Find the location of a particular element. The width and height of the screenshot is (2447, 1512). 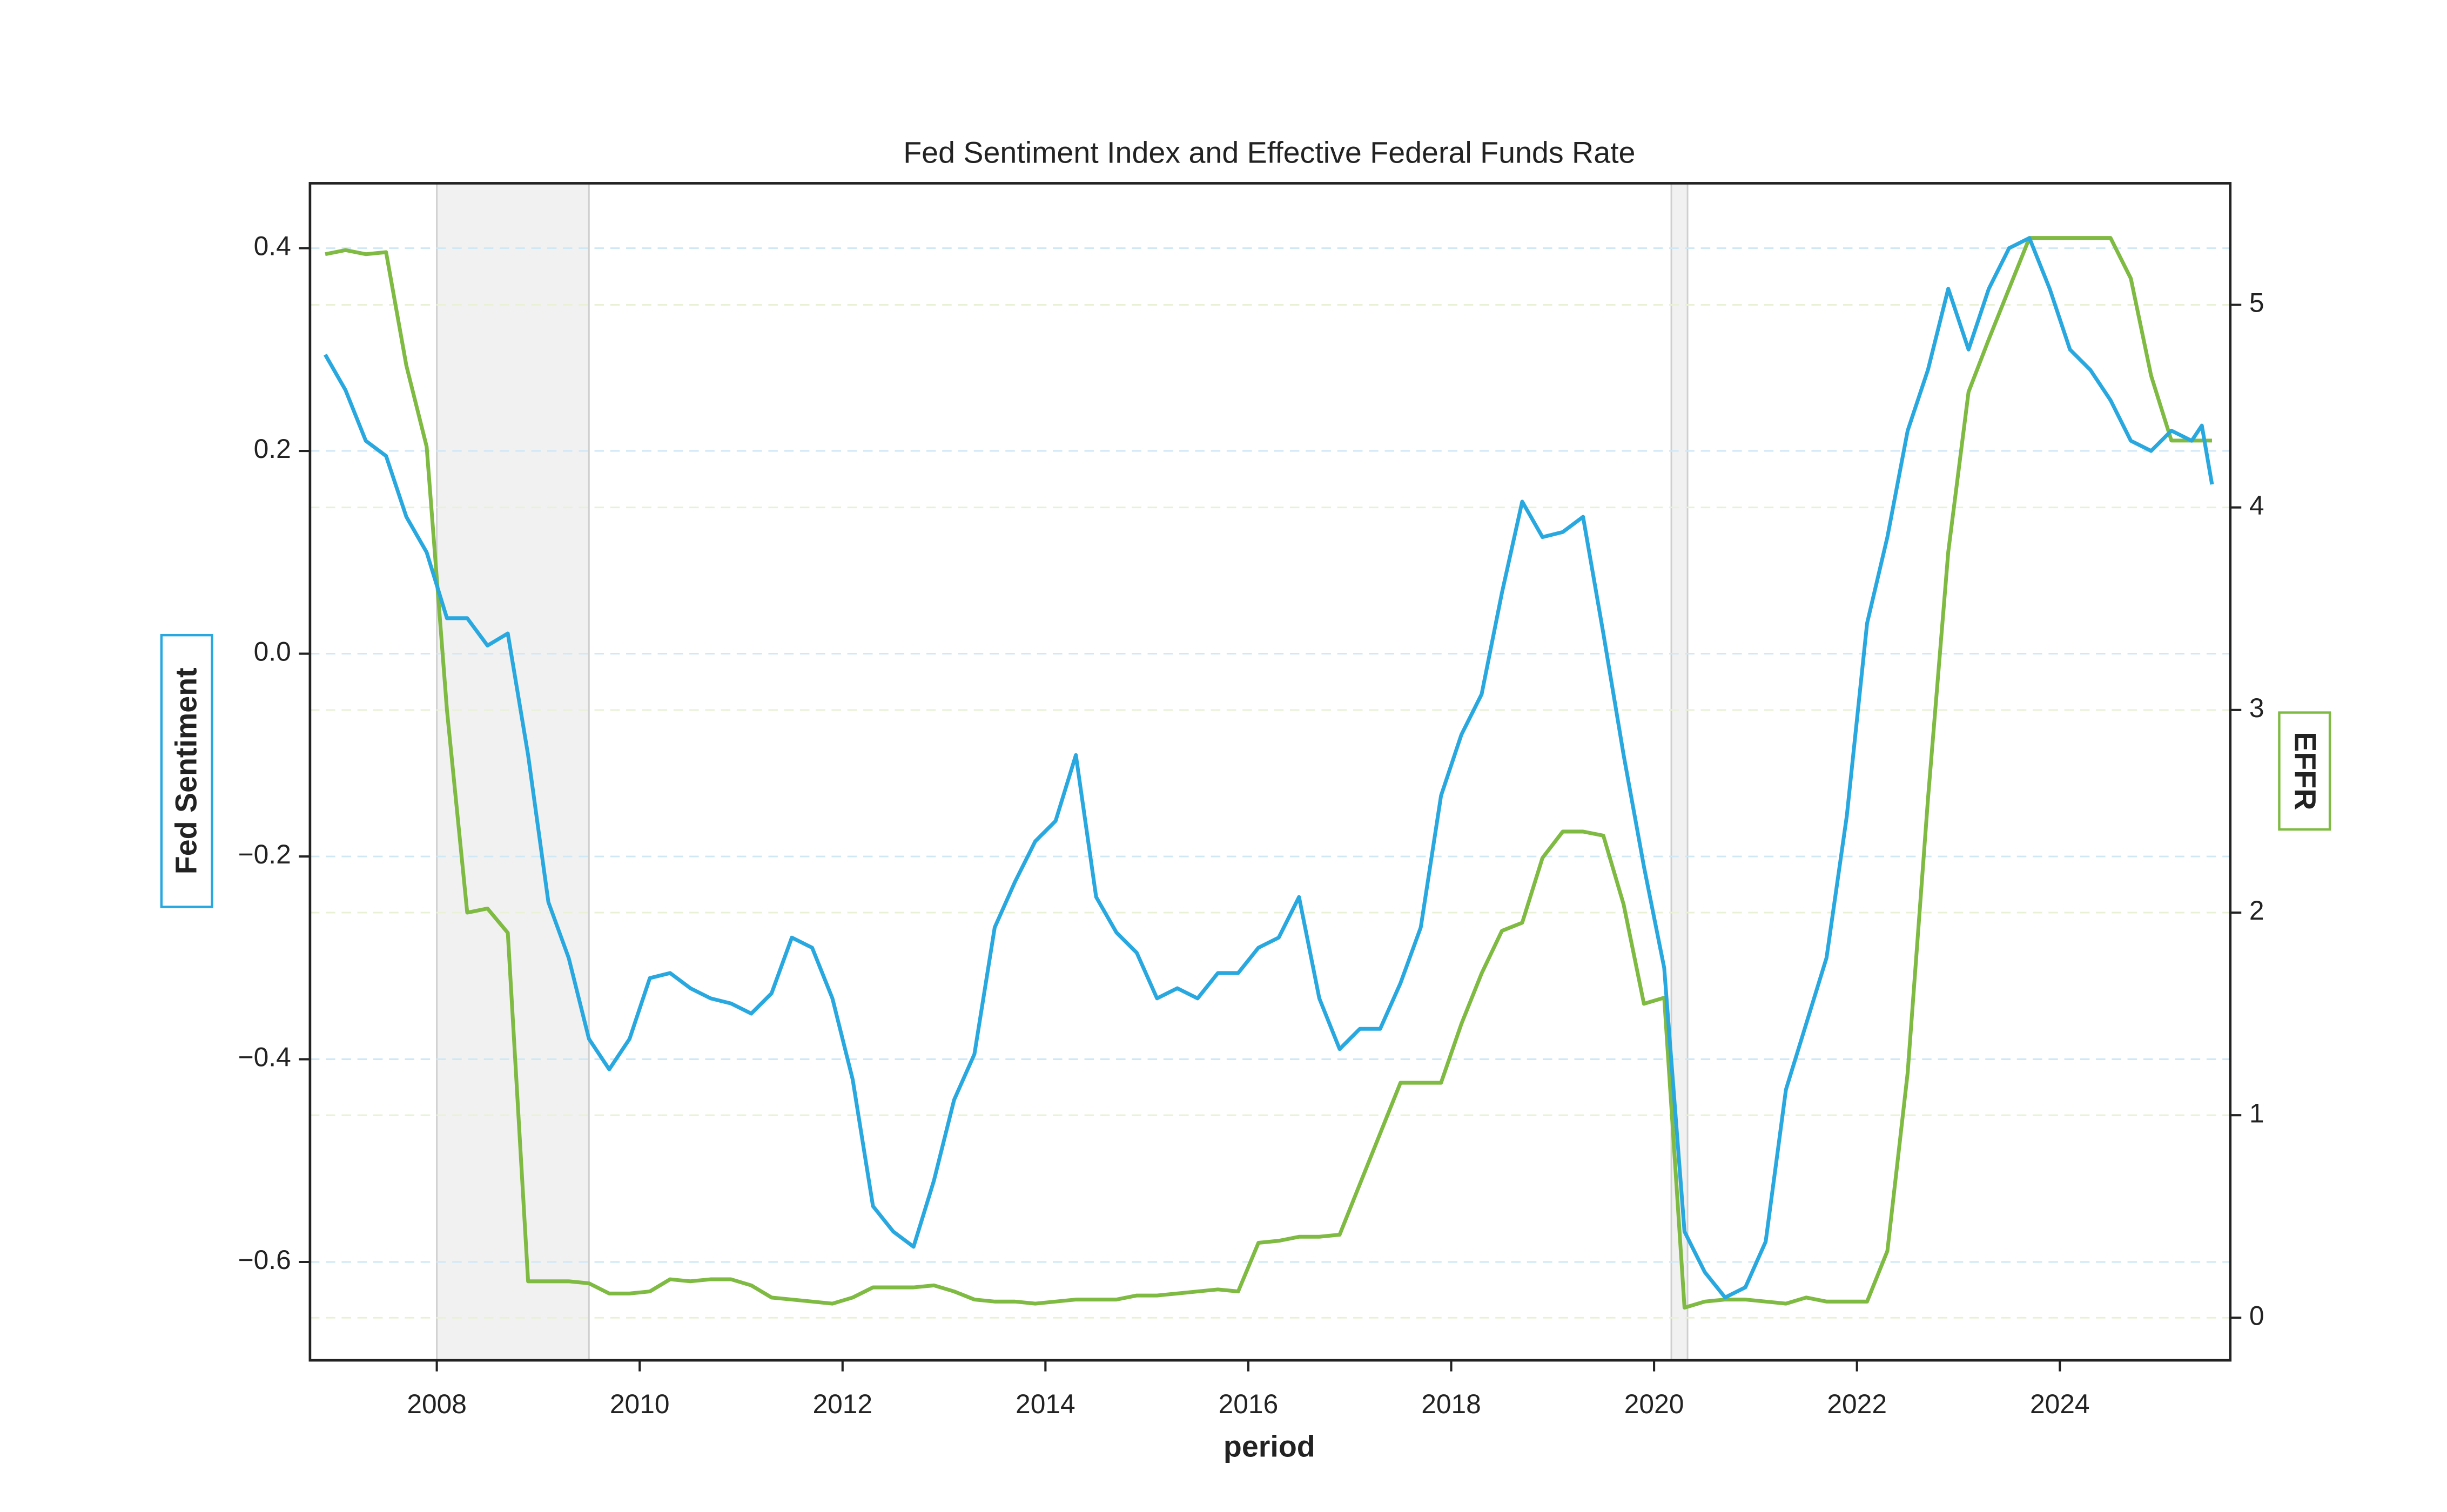

y2-tick-label: 1 is located at coordinates (2256, 1113).